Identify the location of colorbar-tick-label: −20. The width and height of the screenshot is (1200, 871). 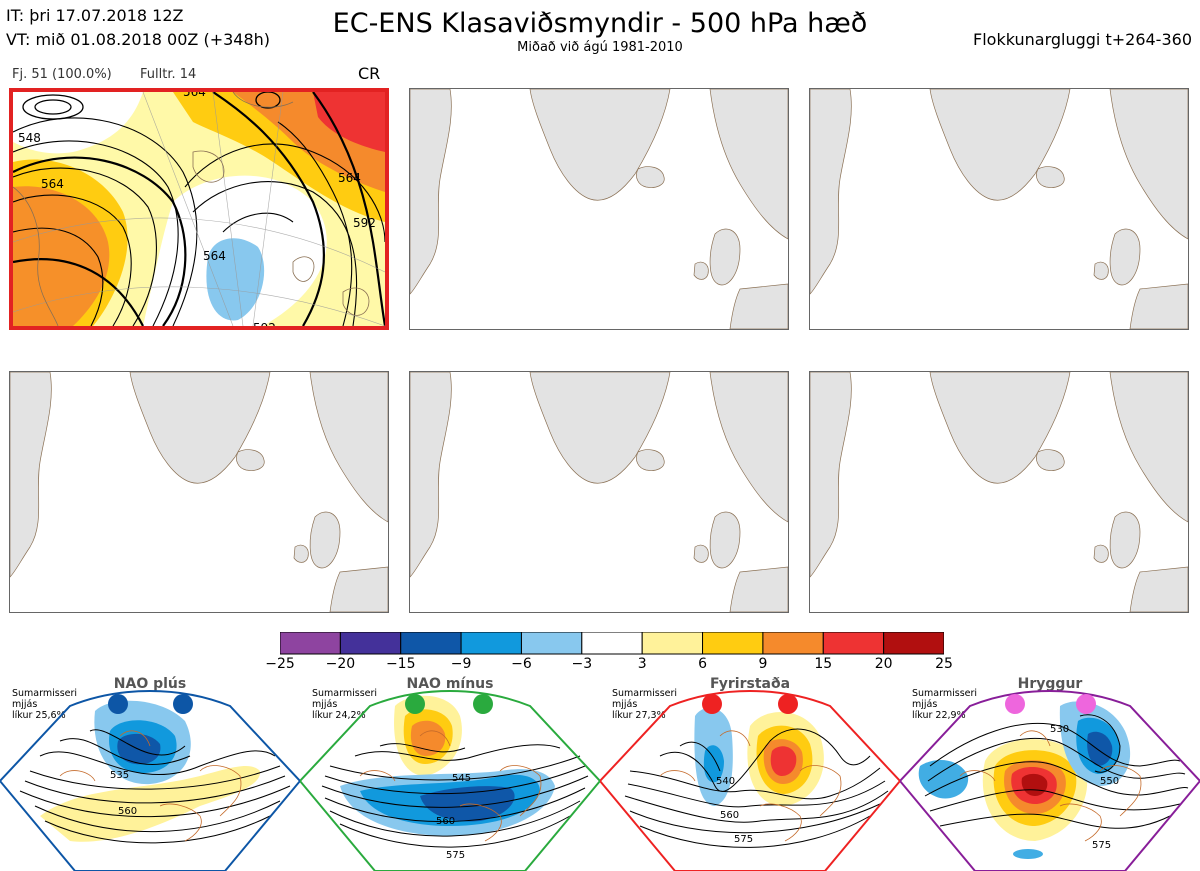
(340, 664).